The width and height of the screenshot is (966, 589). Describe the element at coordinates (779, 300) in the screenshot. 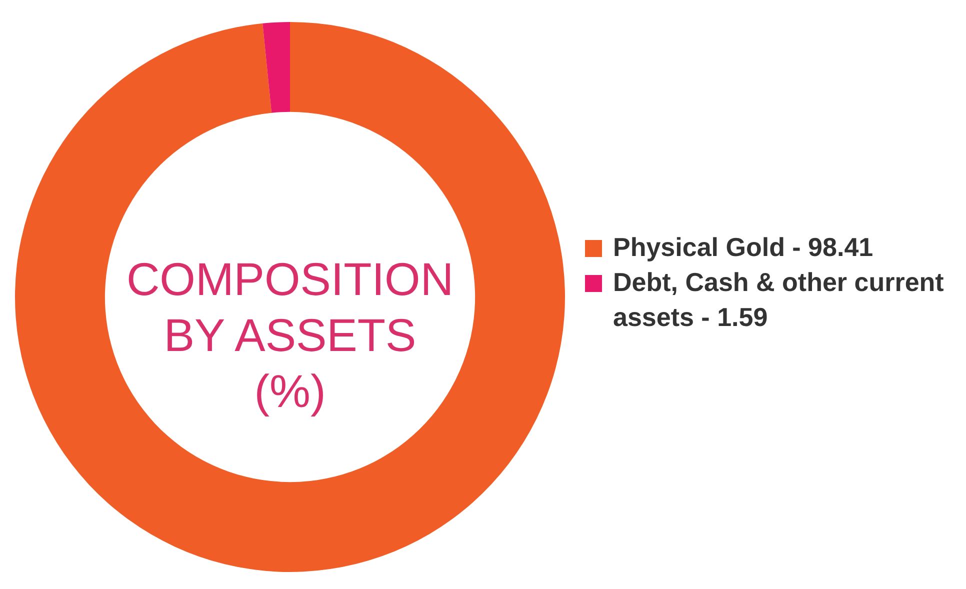

I see `legend-label: Debt, Cash & other current assets - 1.59` at that location.